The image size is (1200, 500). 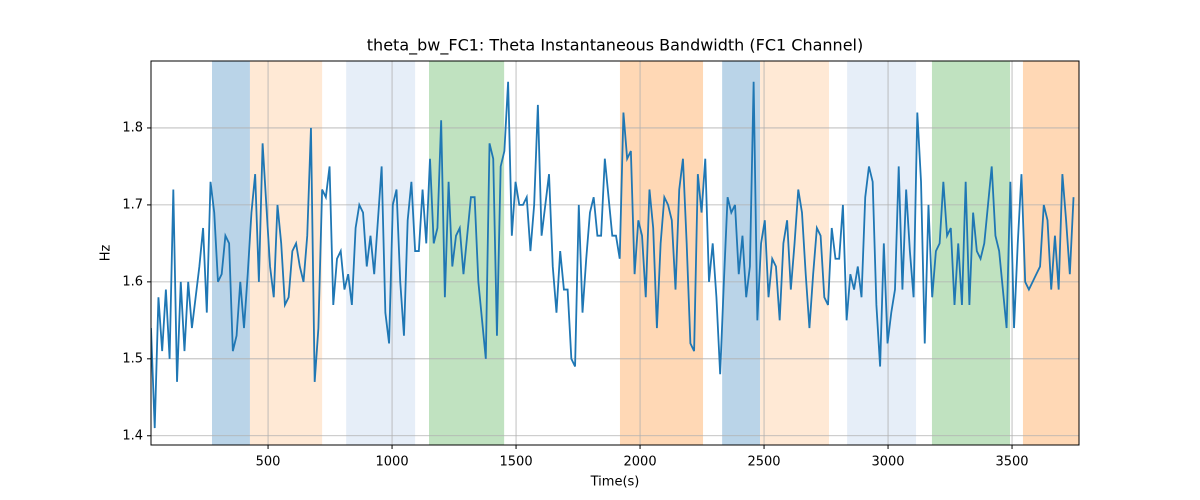 What do you see at coordinates (132, 435) in the screenshot?
I see `y-tick-label: 1.4` at bounding box center [132, 435].